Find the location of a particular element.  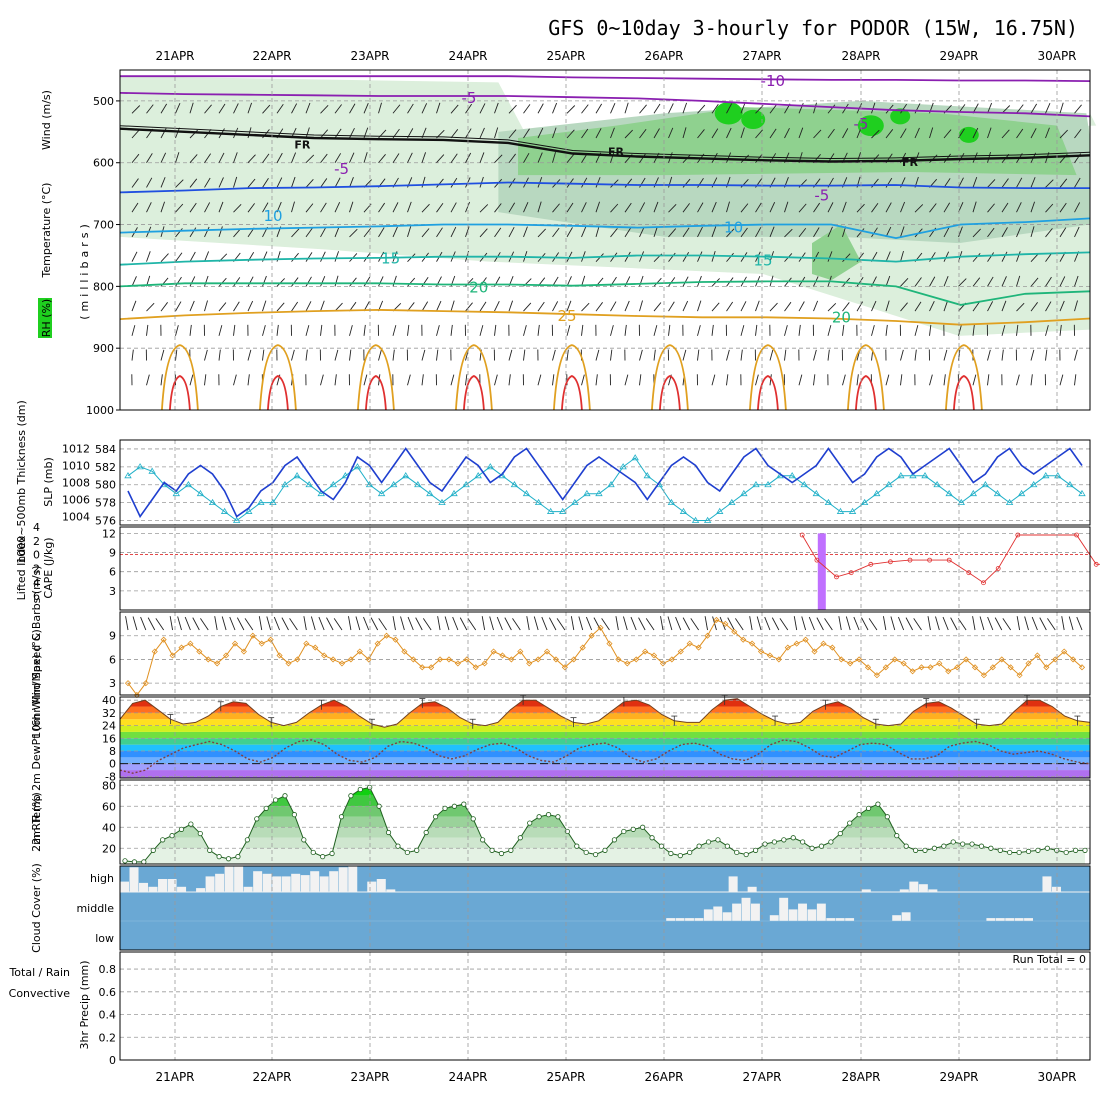

pressure-tick-label: 900 is located at coordinates (103, 348).